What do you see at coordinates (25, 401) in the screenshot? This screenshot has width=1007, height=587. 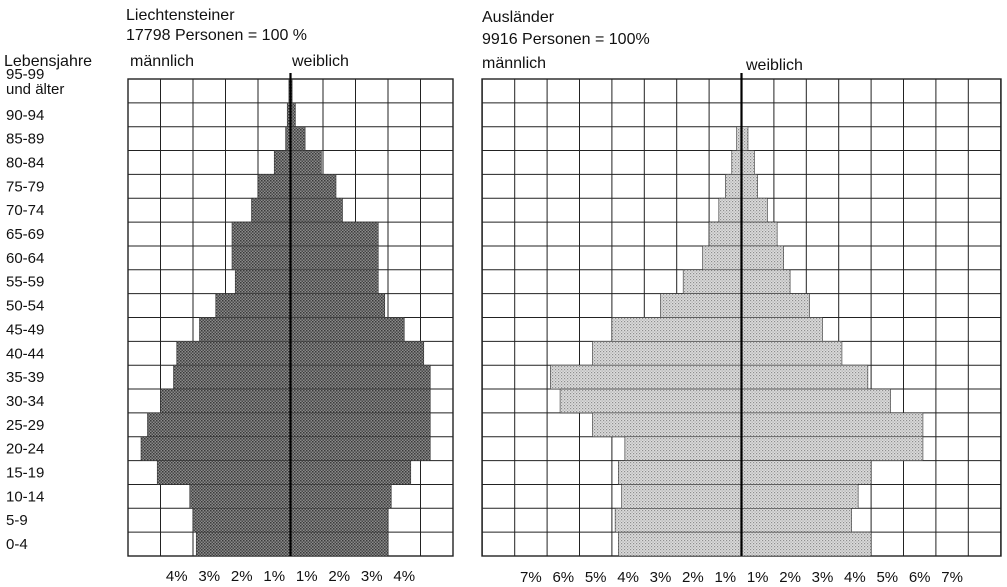 I see `age-label: 30-34` at bounding box center [25, 401].